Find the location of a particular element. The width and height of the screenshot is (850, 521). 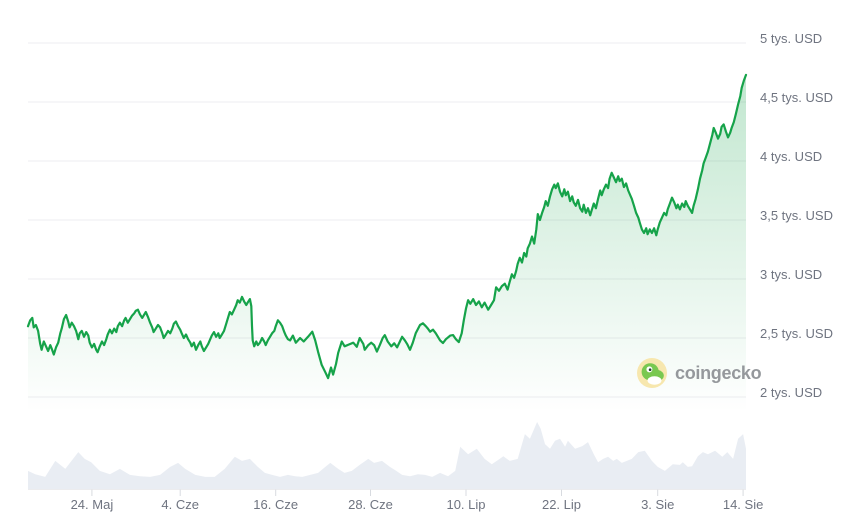

coingecko-watermark: coingecko is located at coordinates (699, 373).